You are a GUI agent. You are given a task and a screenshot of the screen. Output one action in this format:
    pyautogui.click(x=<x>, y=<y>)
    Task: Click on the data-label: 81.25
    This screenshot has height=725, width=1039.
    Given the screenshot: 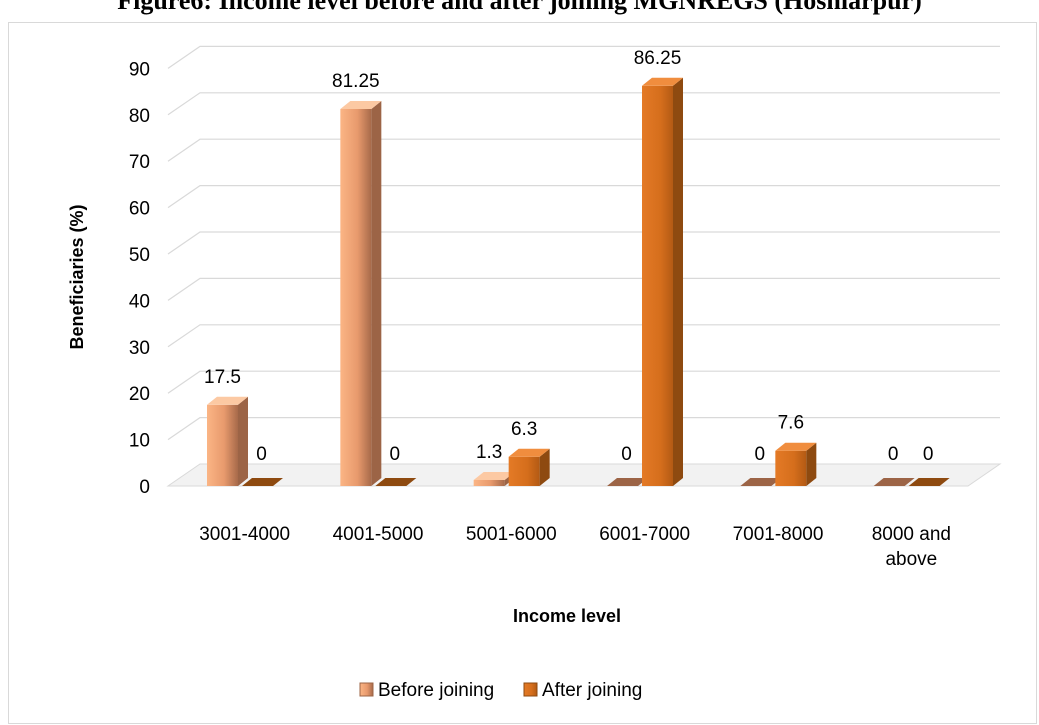 What is the action you would take?
    pyautogui.click(x=356, y=81)
    